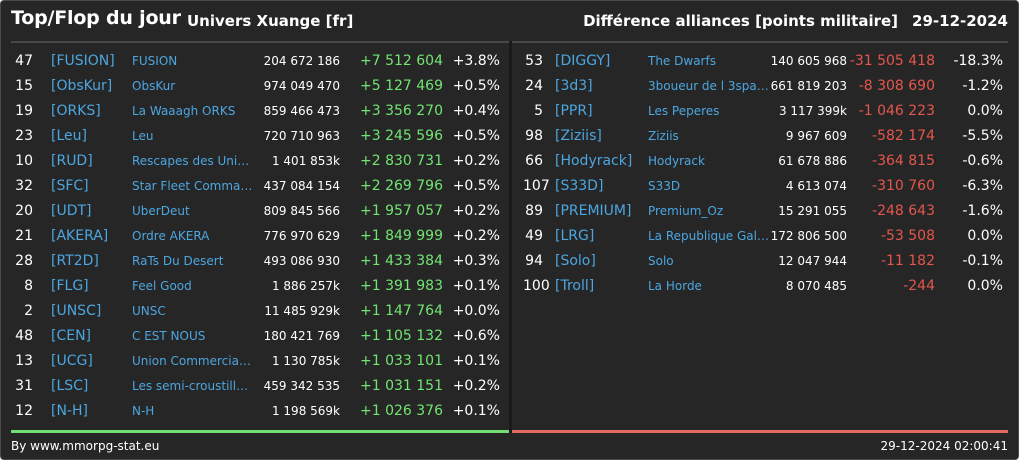 Image resolution: width=1019 pixels, height=460 pixels. I want to click on alliance-name-link: Hodyrack, so click(676, 161).